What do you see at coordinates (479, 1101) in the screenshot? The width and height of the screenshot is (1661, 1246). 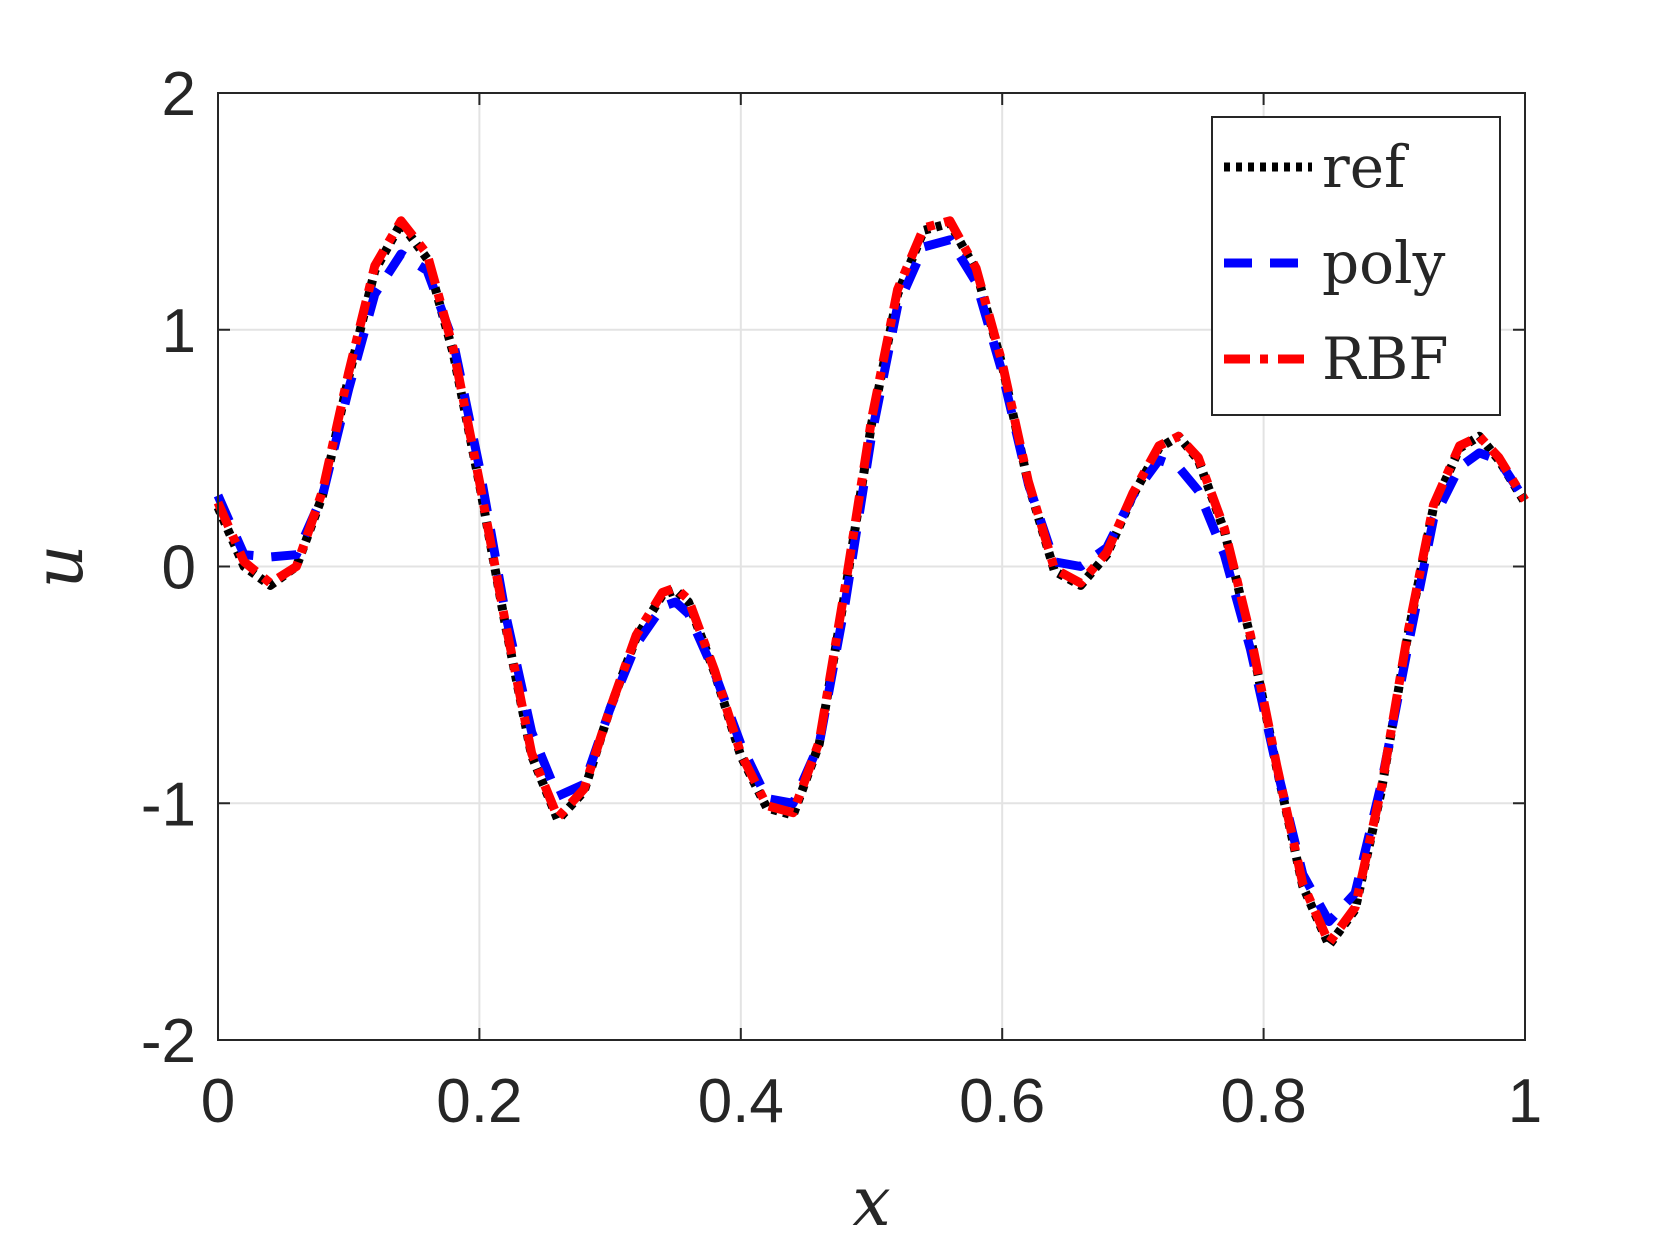 I see `x-tick-label: 0.2` at bounding box center [479, 1101].